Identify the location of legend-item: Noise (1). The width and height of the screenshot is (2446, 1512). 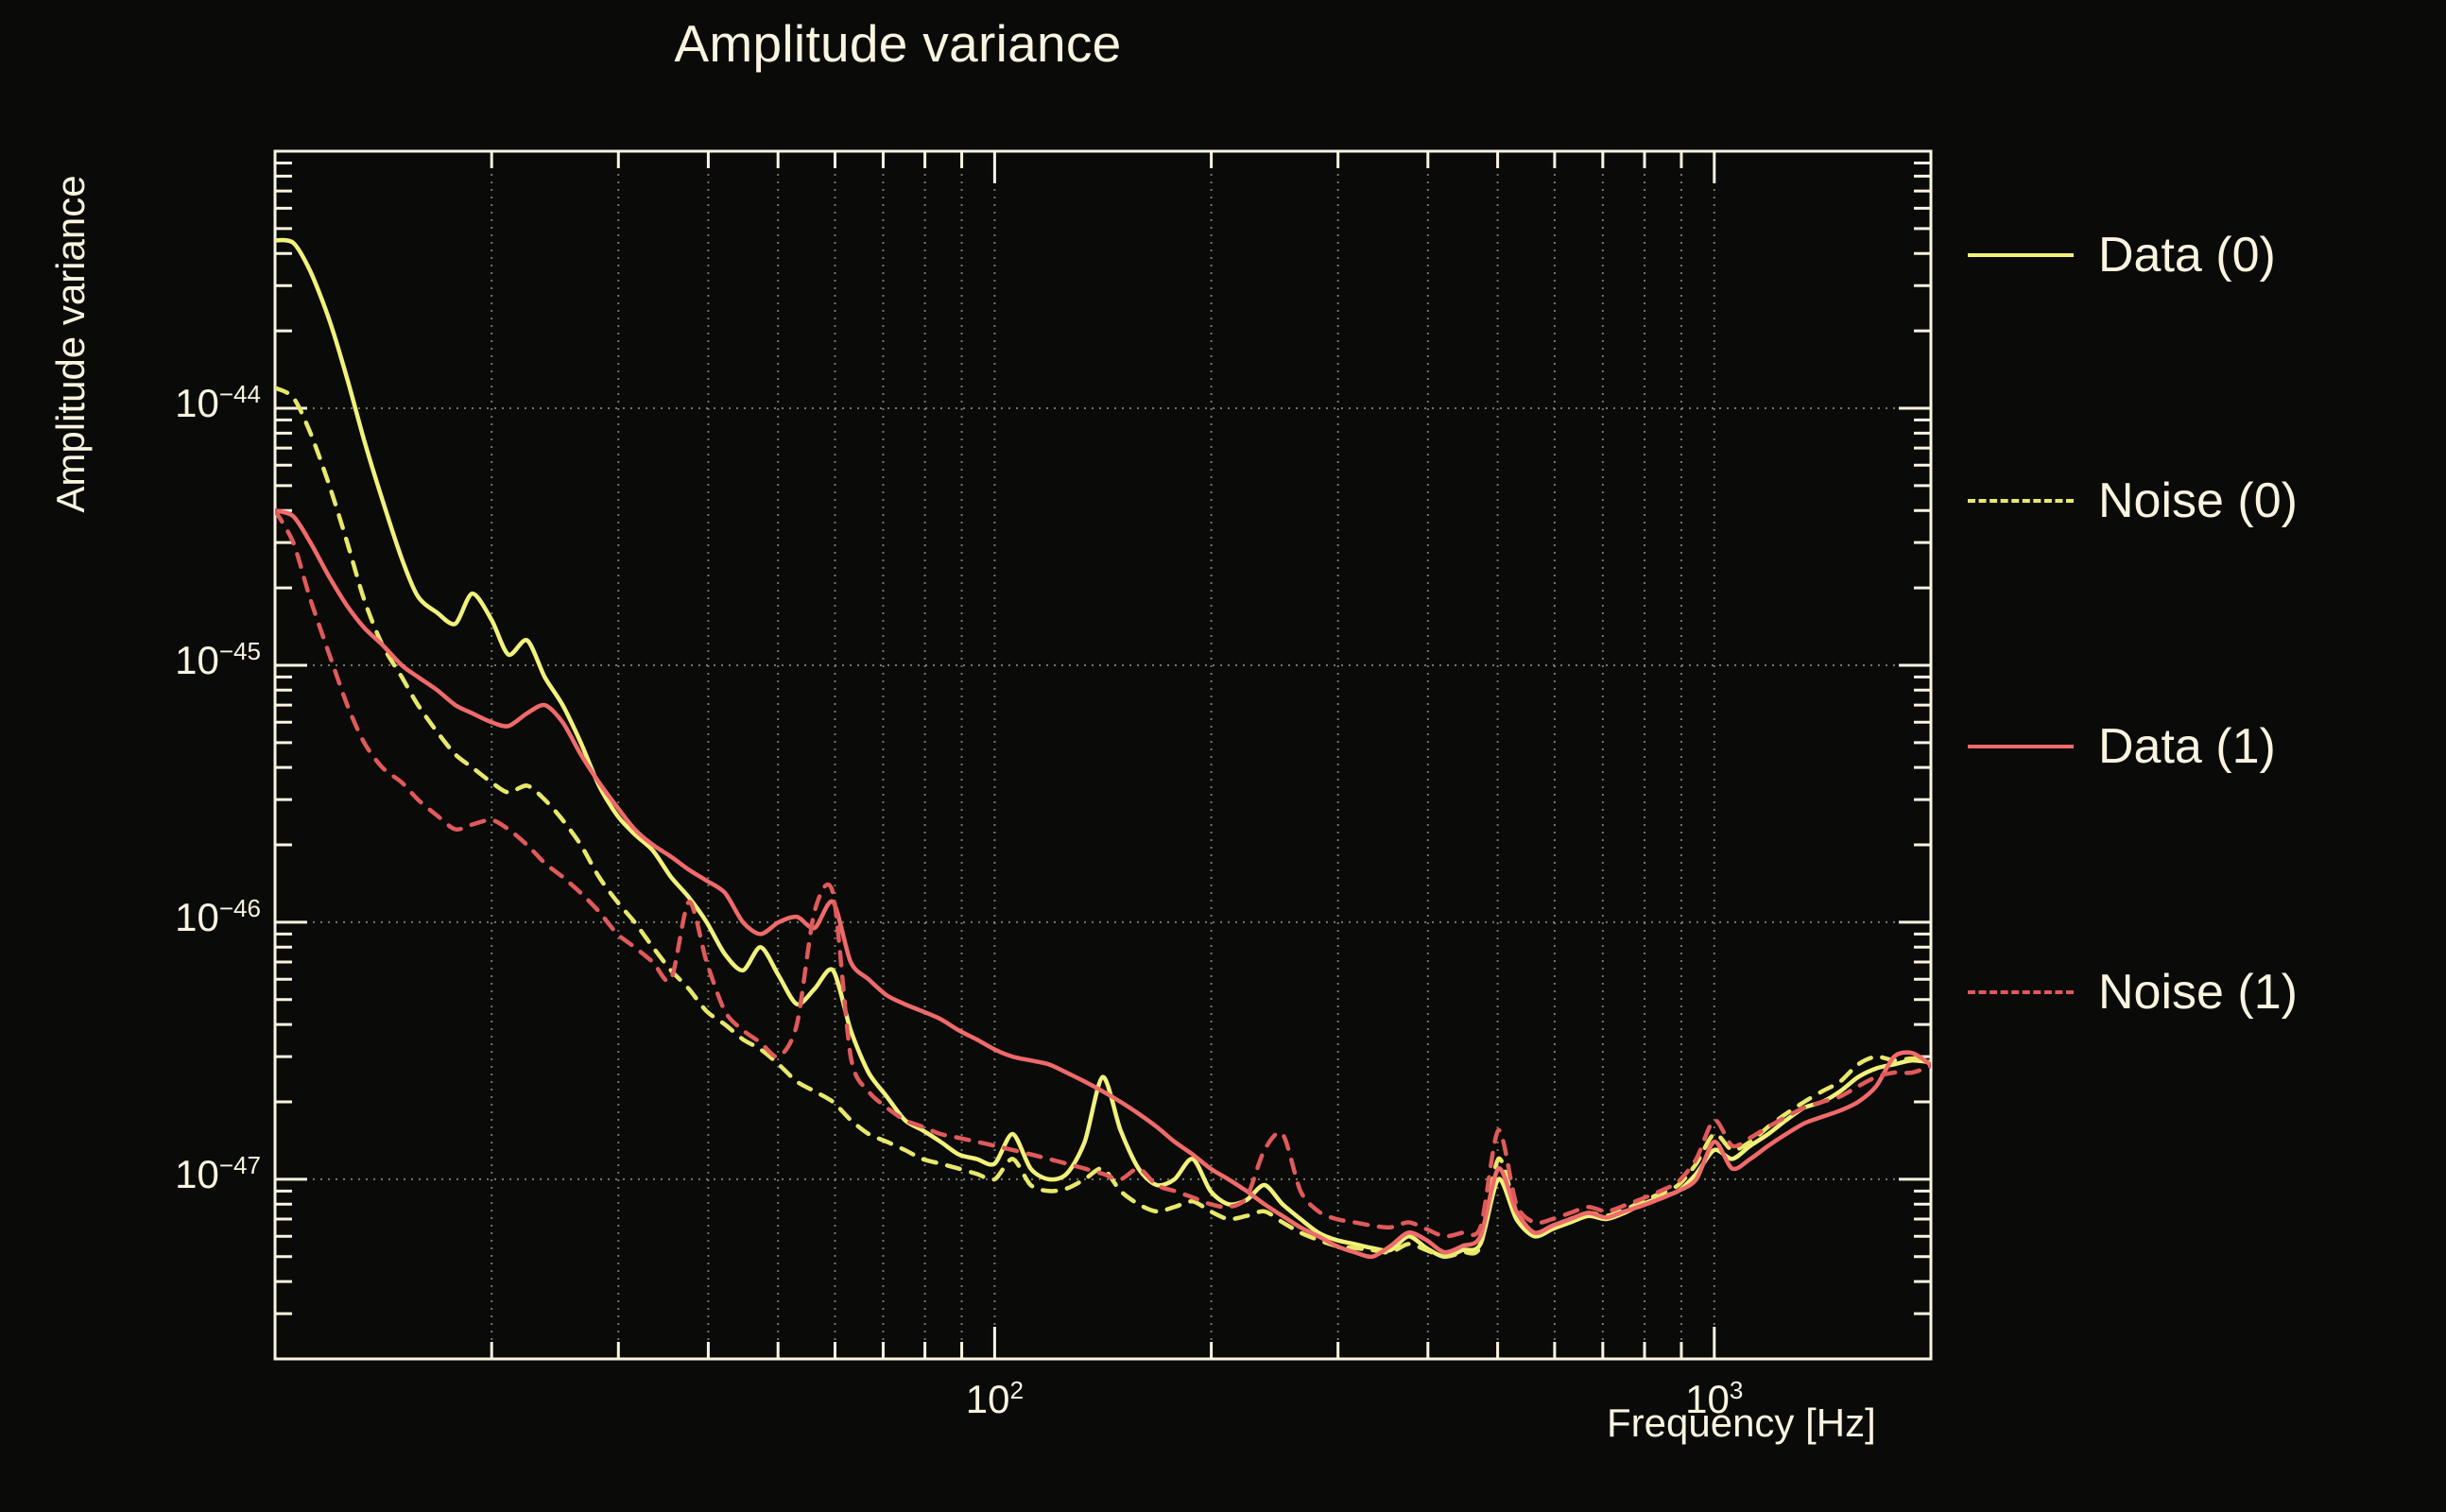
(2133, 992).